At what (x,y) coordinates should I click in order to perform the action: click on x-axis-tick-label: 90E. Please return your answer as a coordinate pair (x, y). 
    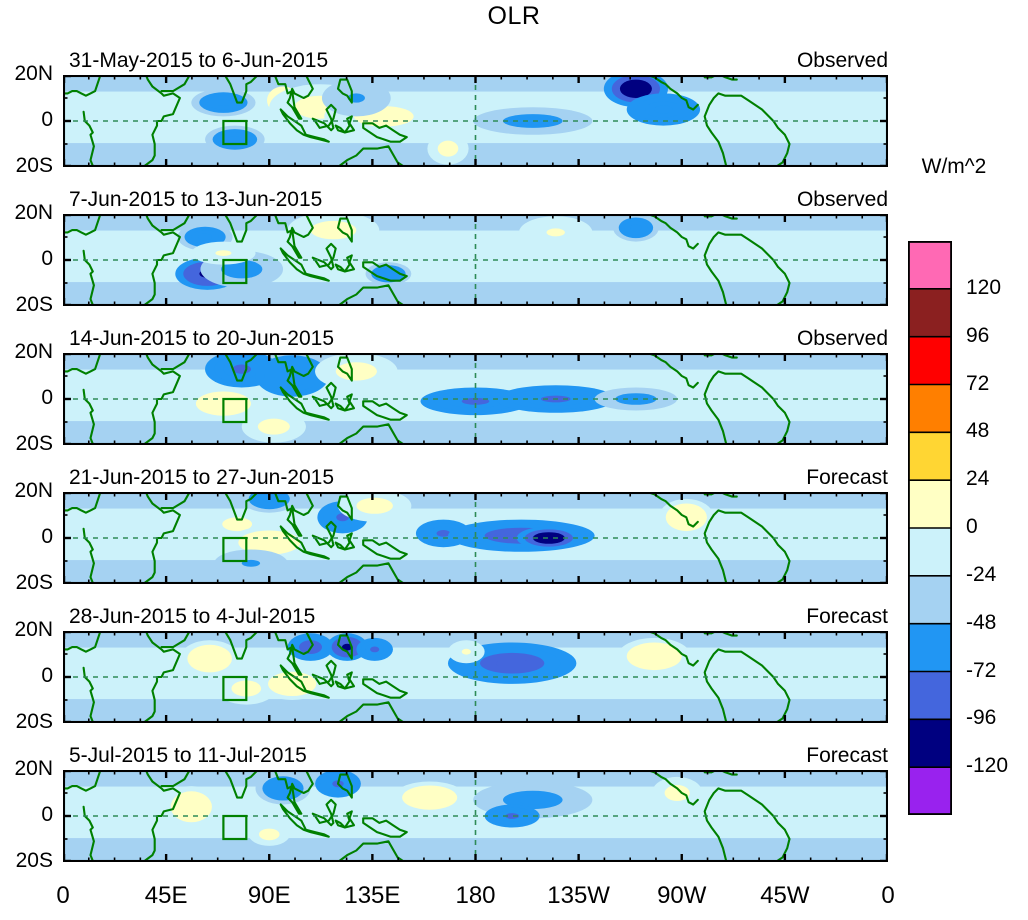
    Looking at the image, I should click on (269, 895).